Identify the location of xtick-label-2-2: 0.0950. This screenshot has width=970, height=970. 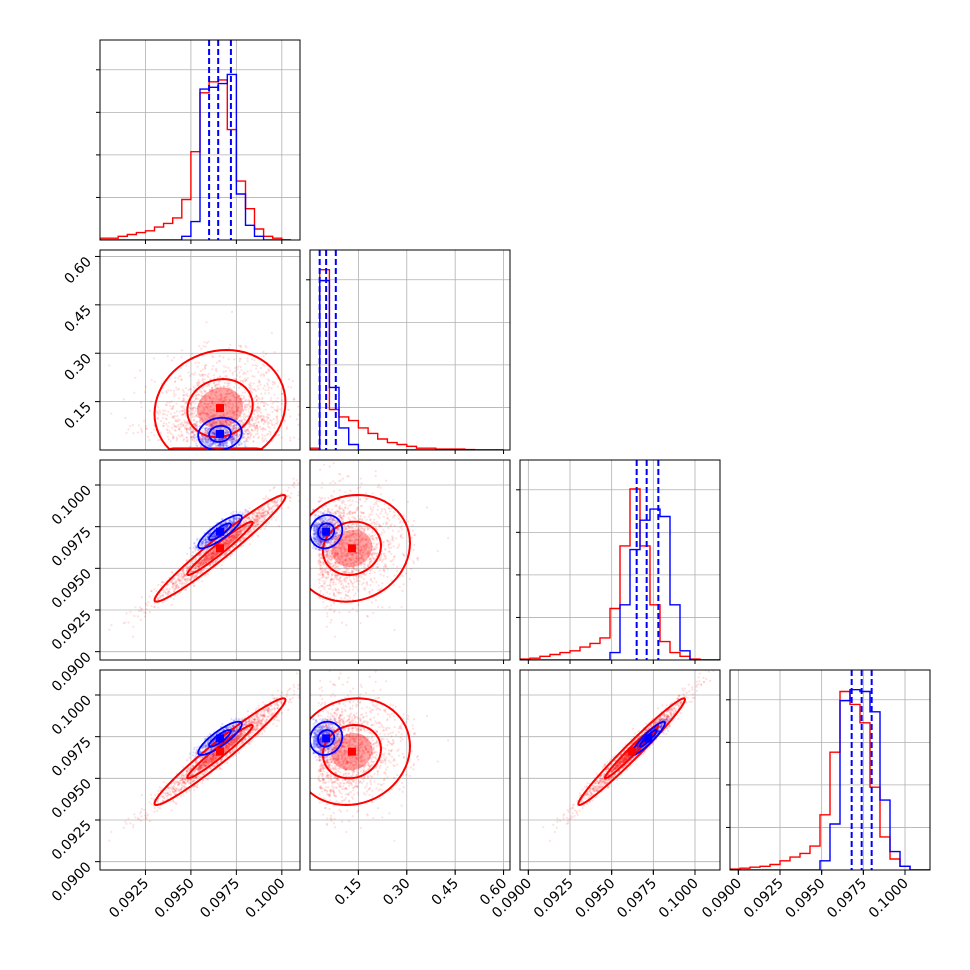
(596, 899).